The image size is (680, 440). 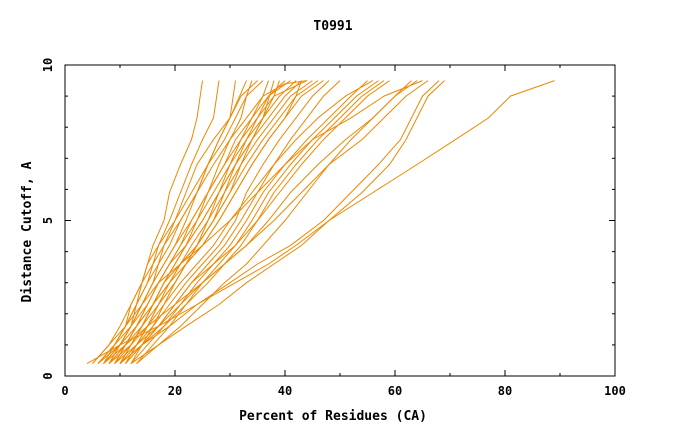 What do you see at coordinates (27, 231) in the screenshot?
I see `y-axis-label: Distance Cutoff, A` at bounding box center [27, 231].